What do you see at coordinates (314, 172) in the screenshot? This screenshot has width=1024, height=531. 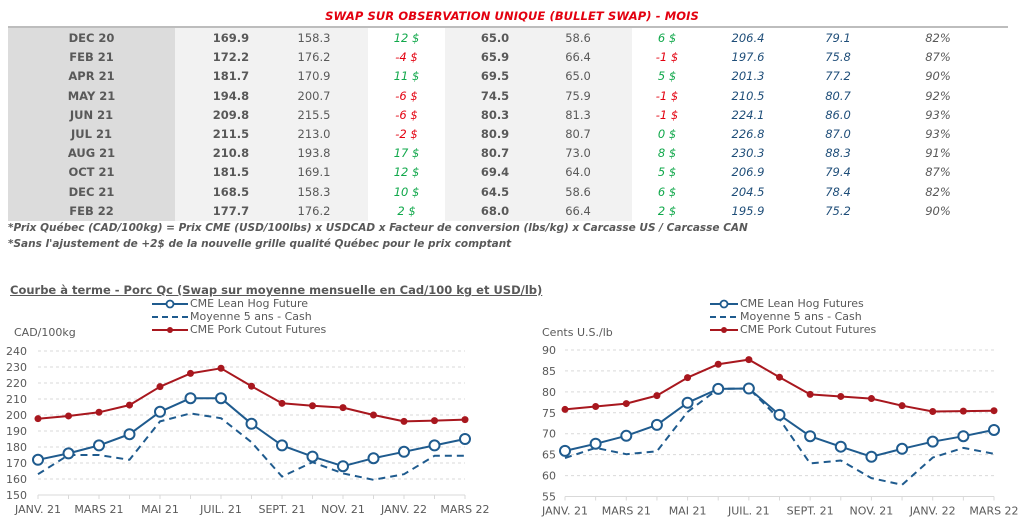 I see `cell-c2: 169.1` at bounding box center [314, 172].